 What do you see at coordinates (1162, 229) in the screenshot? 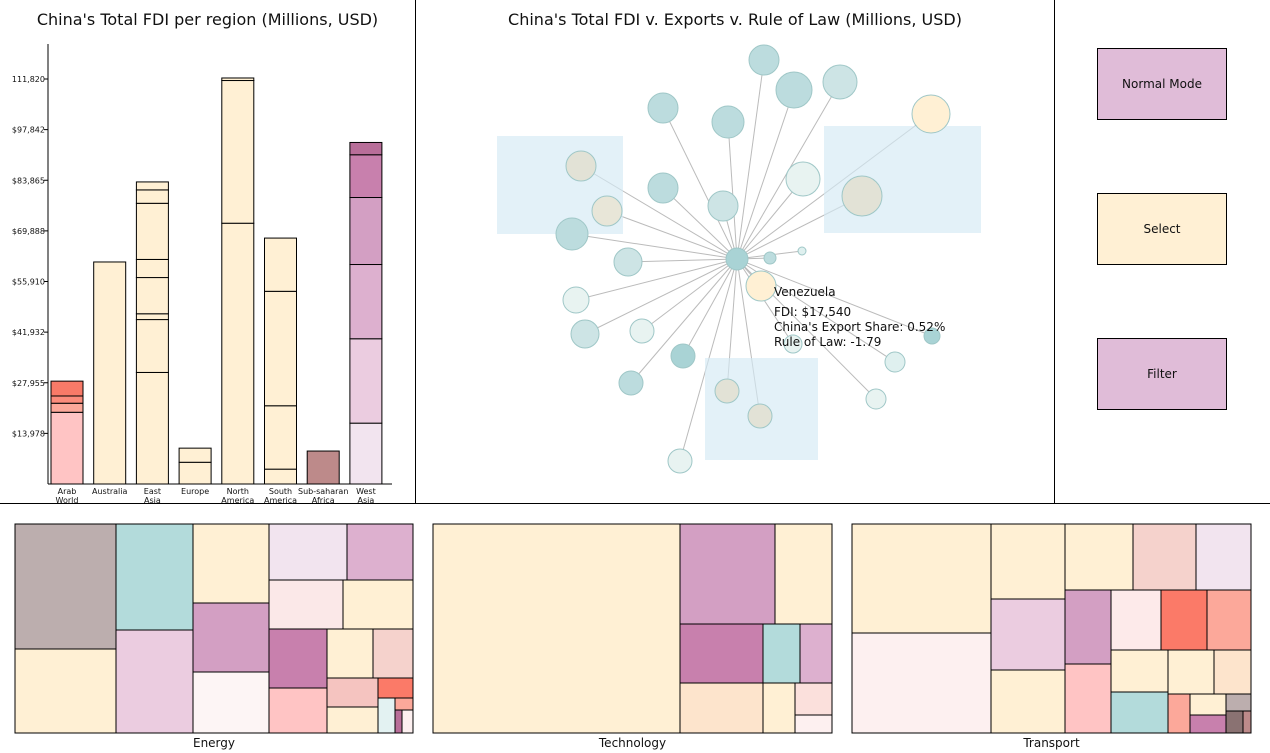
I see `select-button: Select` at bounding box center [1162, 229].